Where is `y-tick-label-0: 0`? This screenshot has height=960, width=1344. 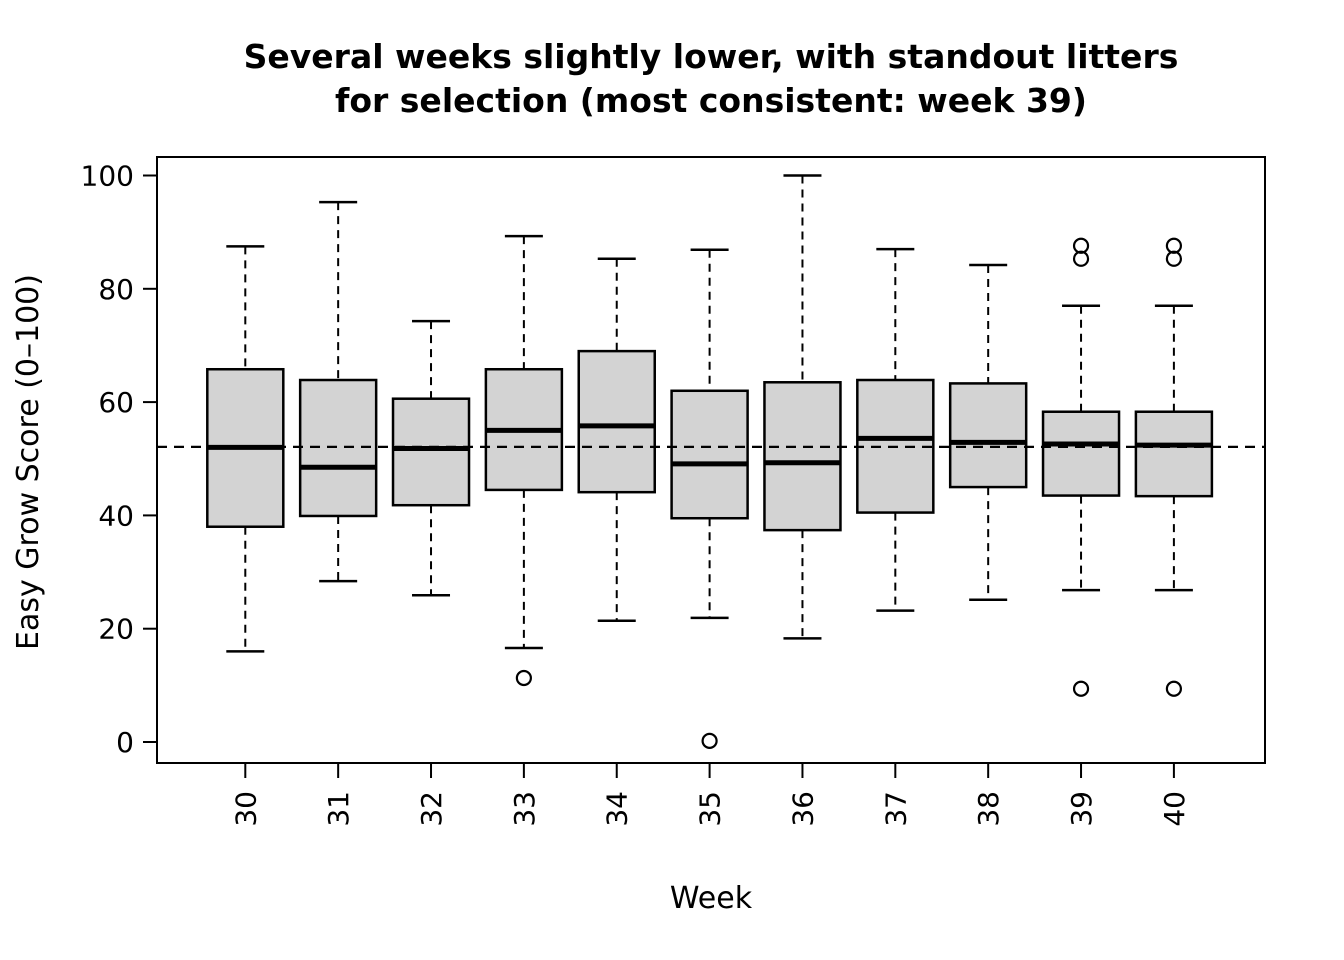
y-tick-label-0: 0 is located at coordinates (125, 742).